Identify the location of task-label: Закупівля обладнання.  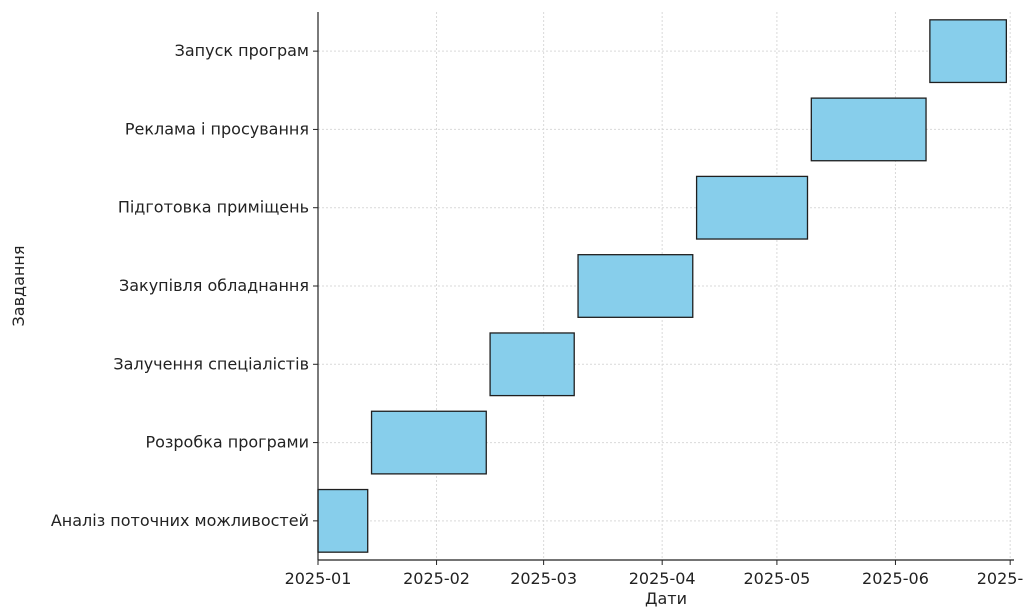
(214, 285).